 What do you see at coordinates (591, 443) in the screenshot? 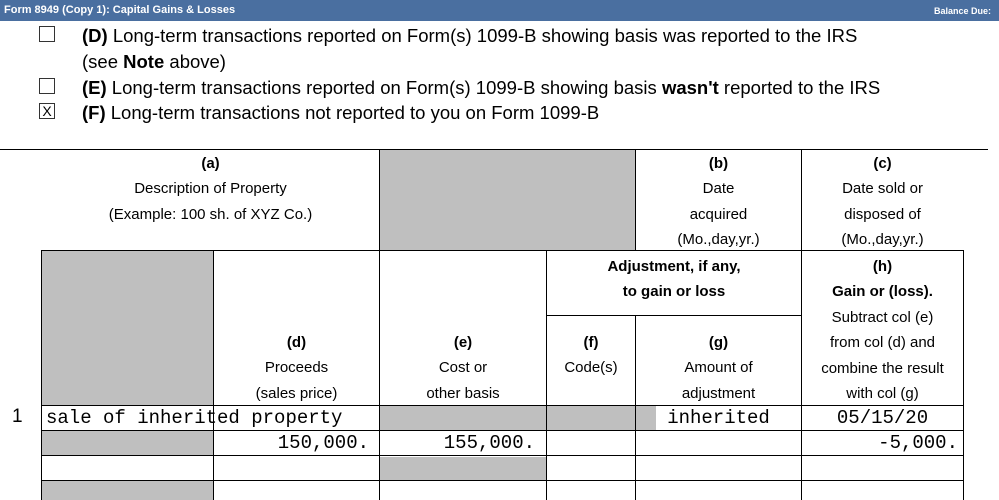
I see `code-field` at bounding box center [591, 443].